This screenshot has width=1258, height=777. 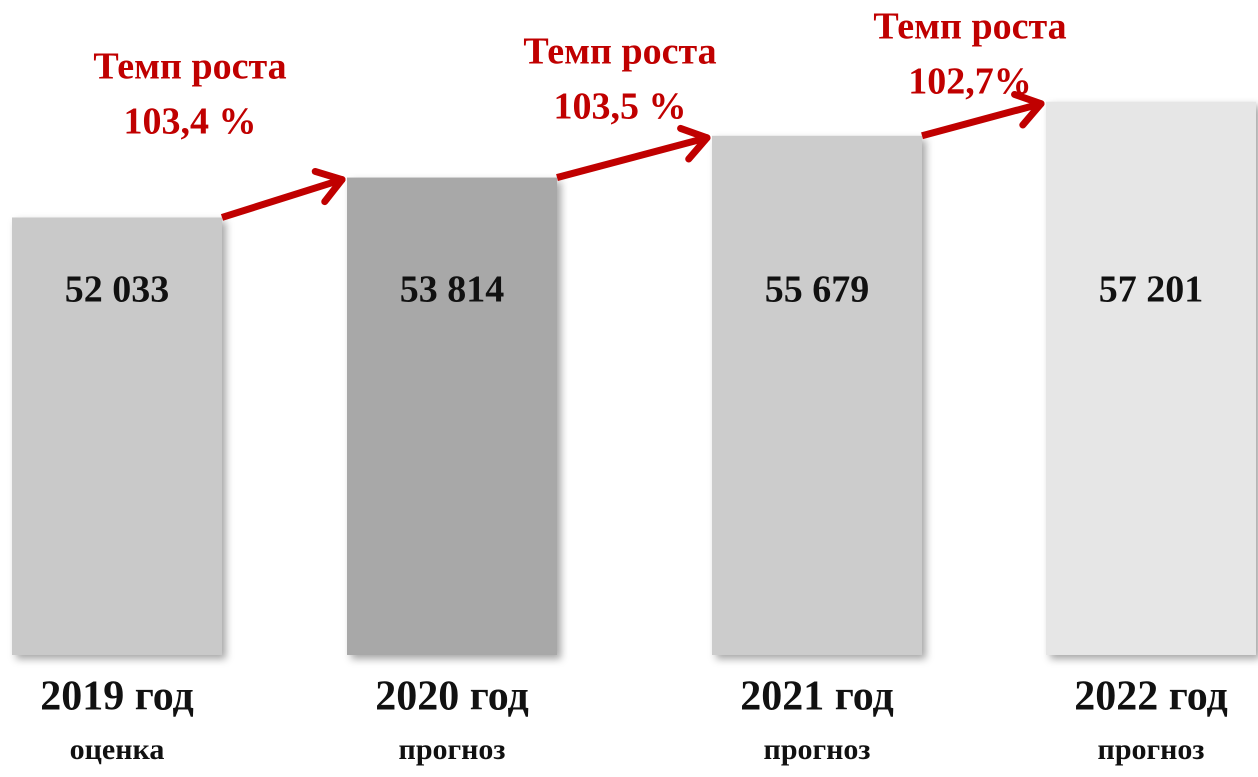 I want to click on x-tick-label: 2021 год, so click(x=817, y=697).